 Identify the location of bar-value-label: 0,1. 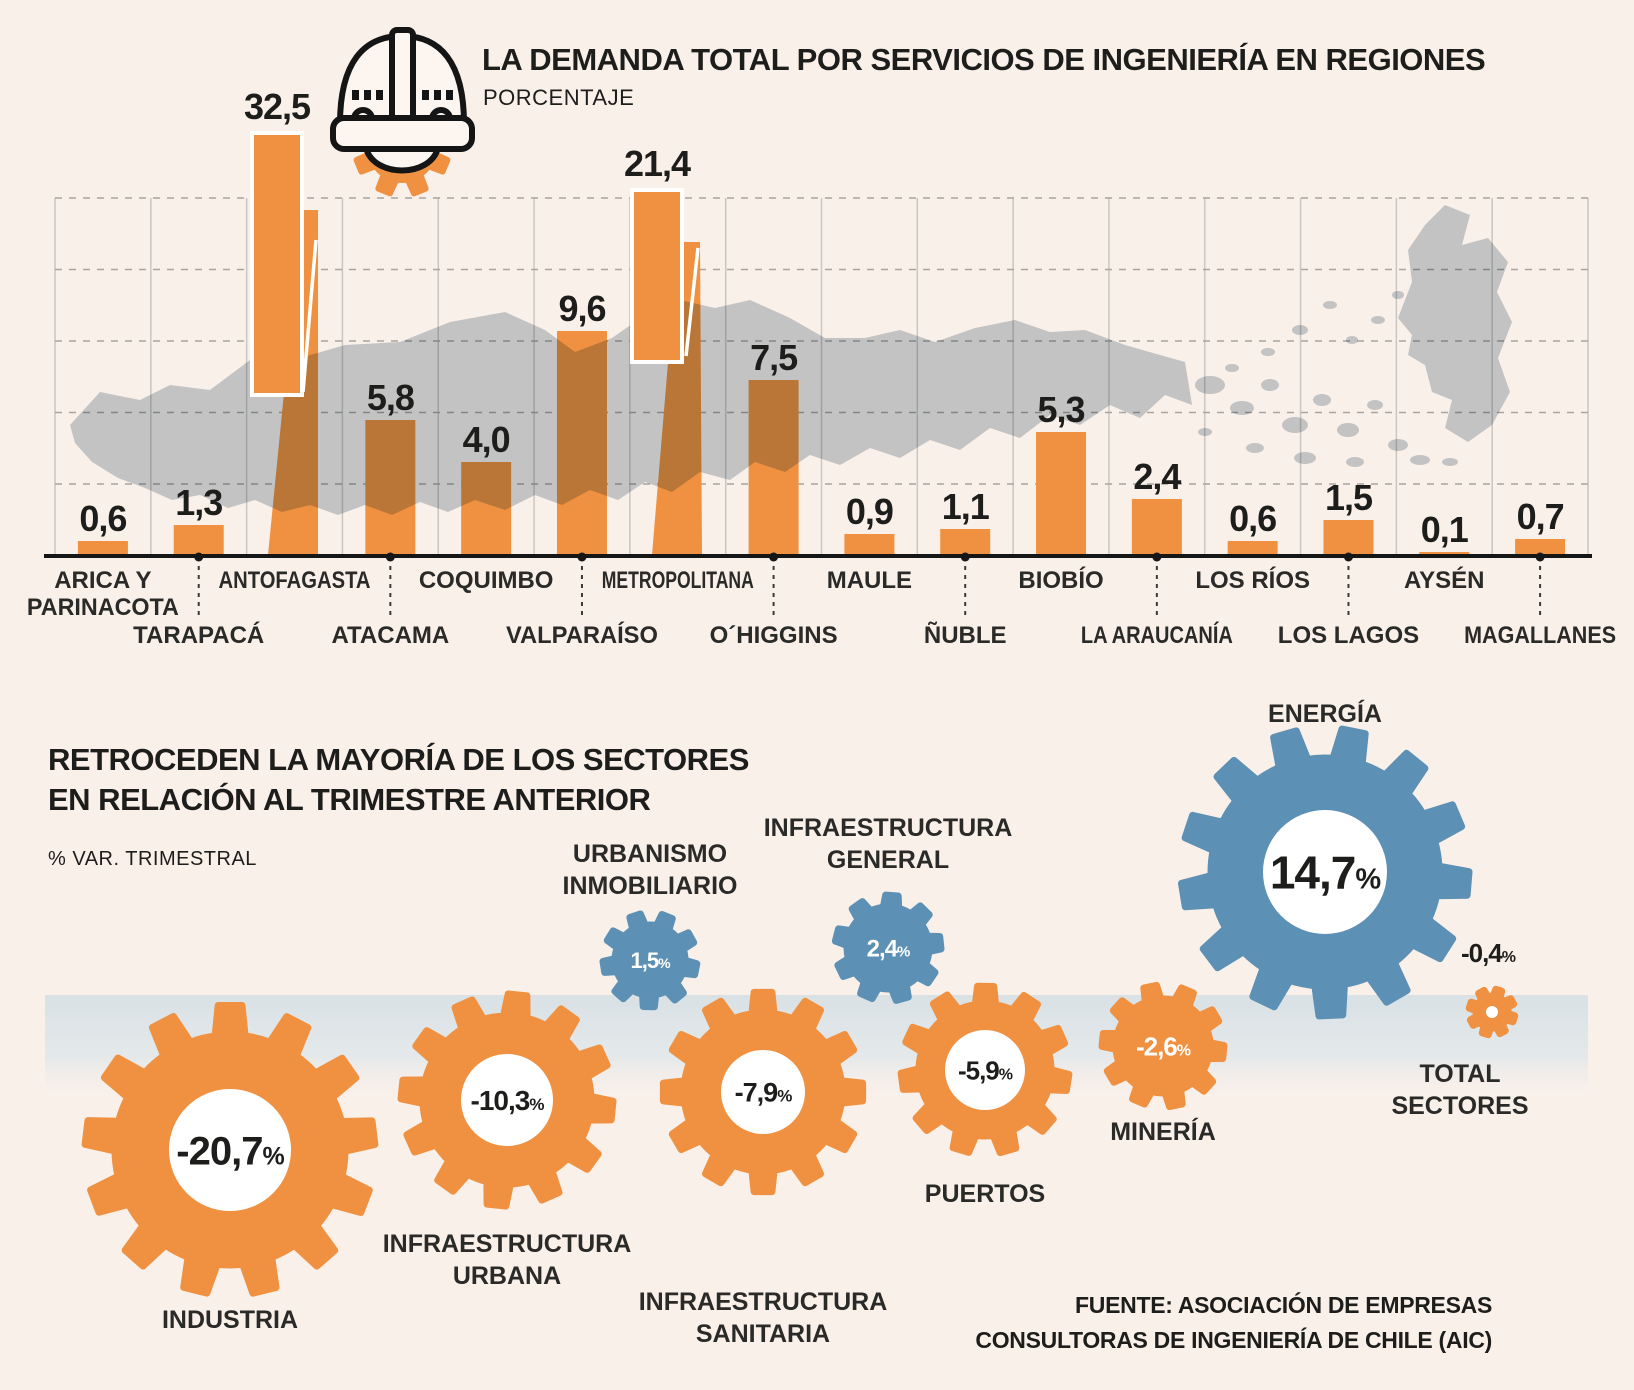
(1445, 529).